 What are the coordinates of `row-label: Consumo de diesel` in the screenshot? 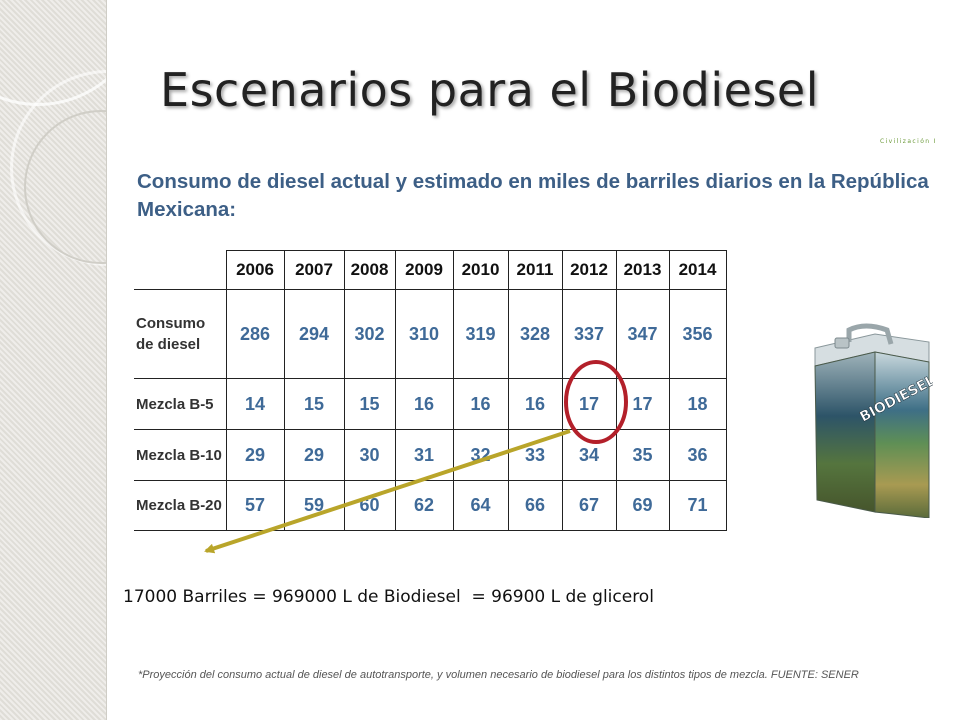 It's located at (180, 334).